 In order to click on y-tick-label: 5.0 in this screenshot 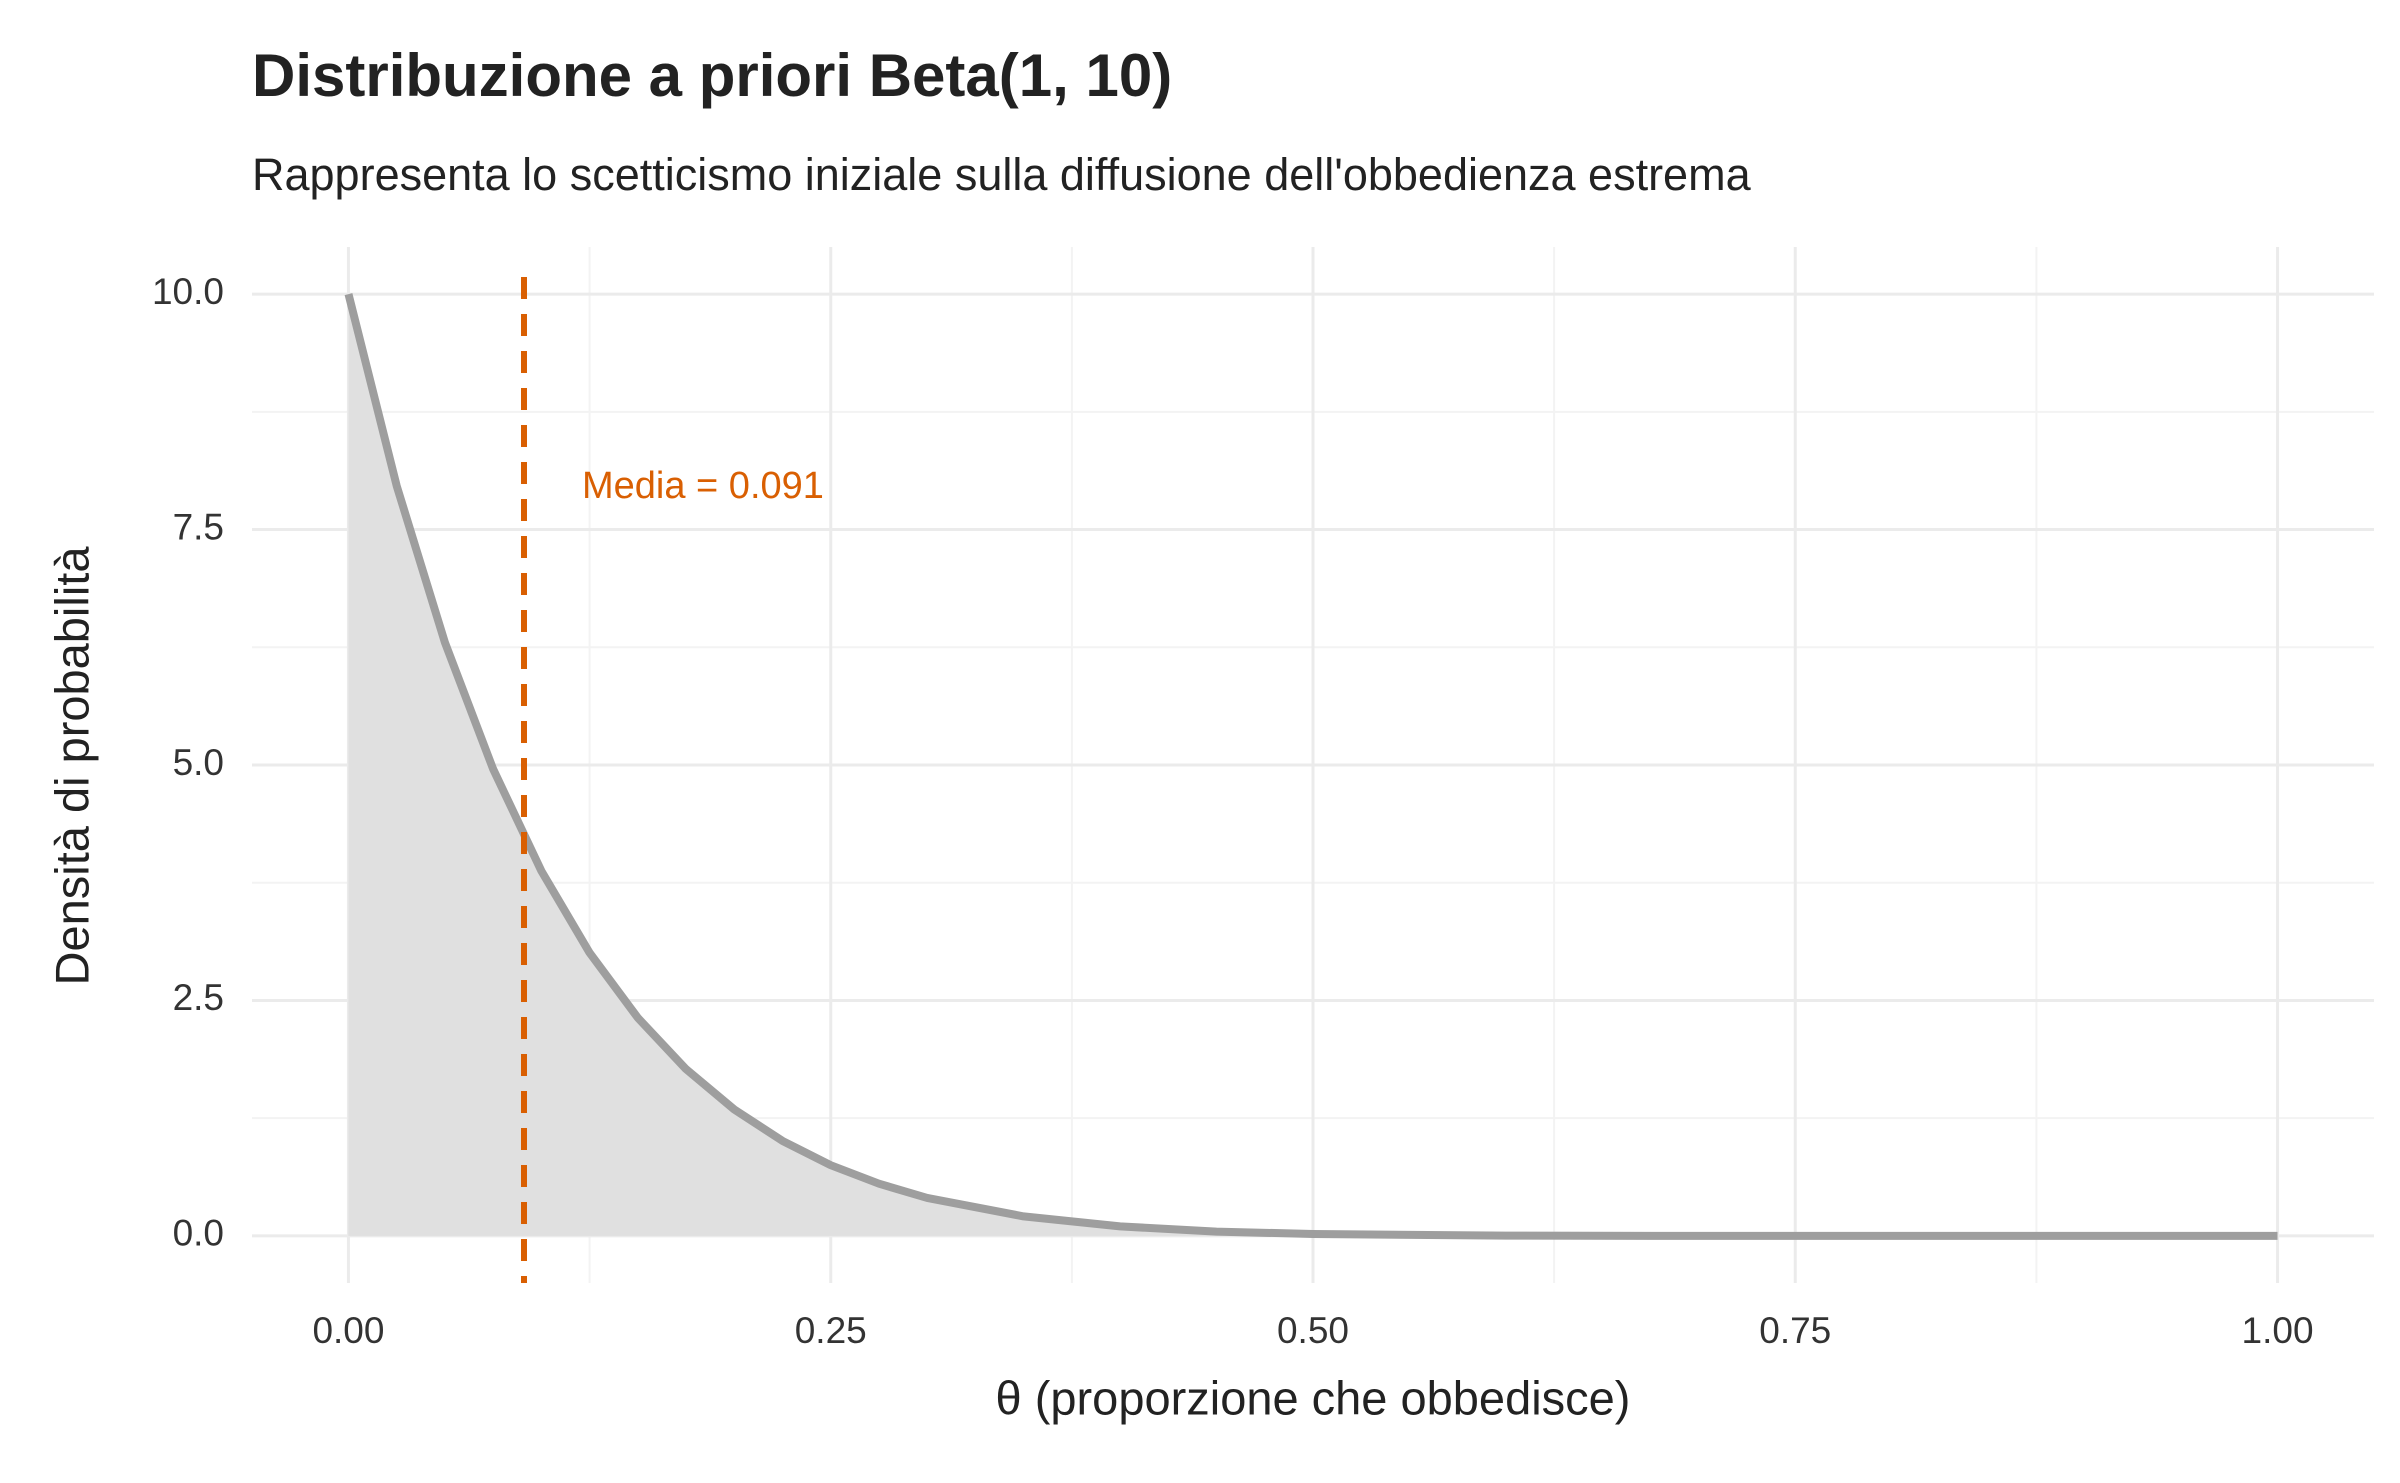, I will do `click(198, 762)`.